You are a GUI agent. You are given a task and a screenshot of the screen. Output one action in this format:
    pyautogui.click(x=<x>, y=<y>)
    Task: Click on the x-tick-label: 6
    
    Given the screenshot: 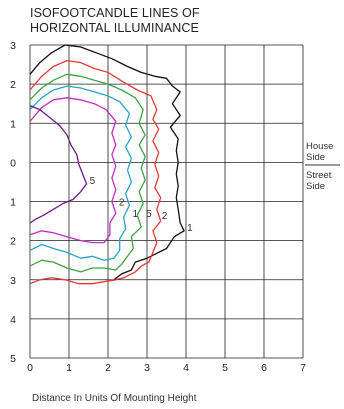 What is the action you would take?
    pyautogui.click(x=264, y=368)
    